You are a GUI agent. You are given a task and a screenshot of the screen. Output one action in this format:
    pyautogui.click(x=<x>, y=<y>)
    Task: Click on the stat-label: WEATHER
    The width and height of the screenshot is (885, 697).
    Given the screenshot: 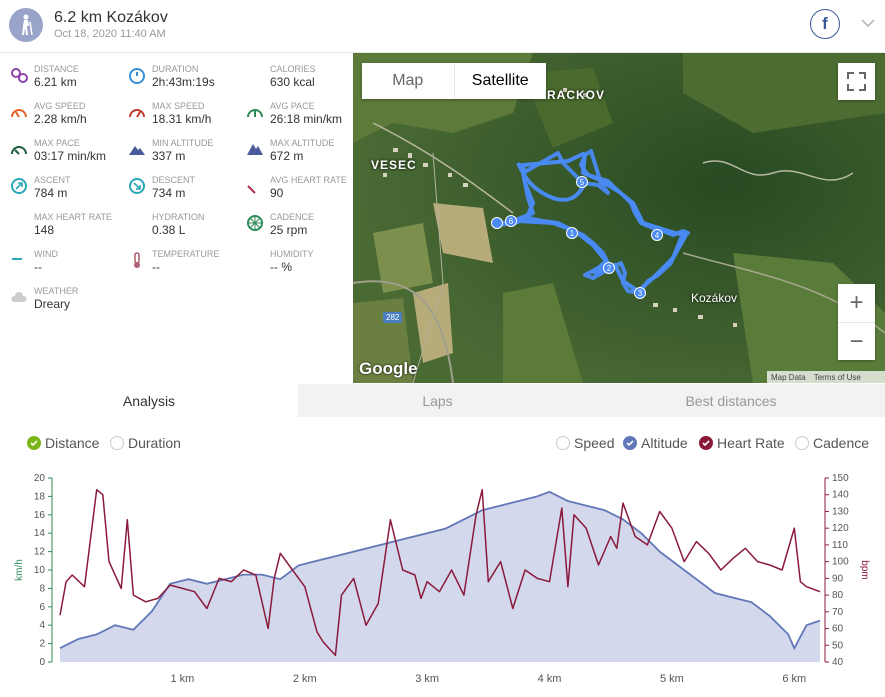 What is the action you would take?
    pyautogui.click(x=56, y=291)
    